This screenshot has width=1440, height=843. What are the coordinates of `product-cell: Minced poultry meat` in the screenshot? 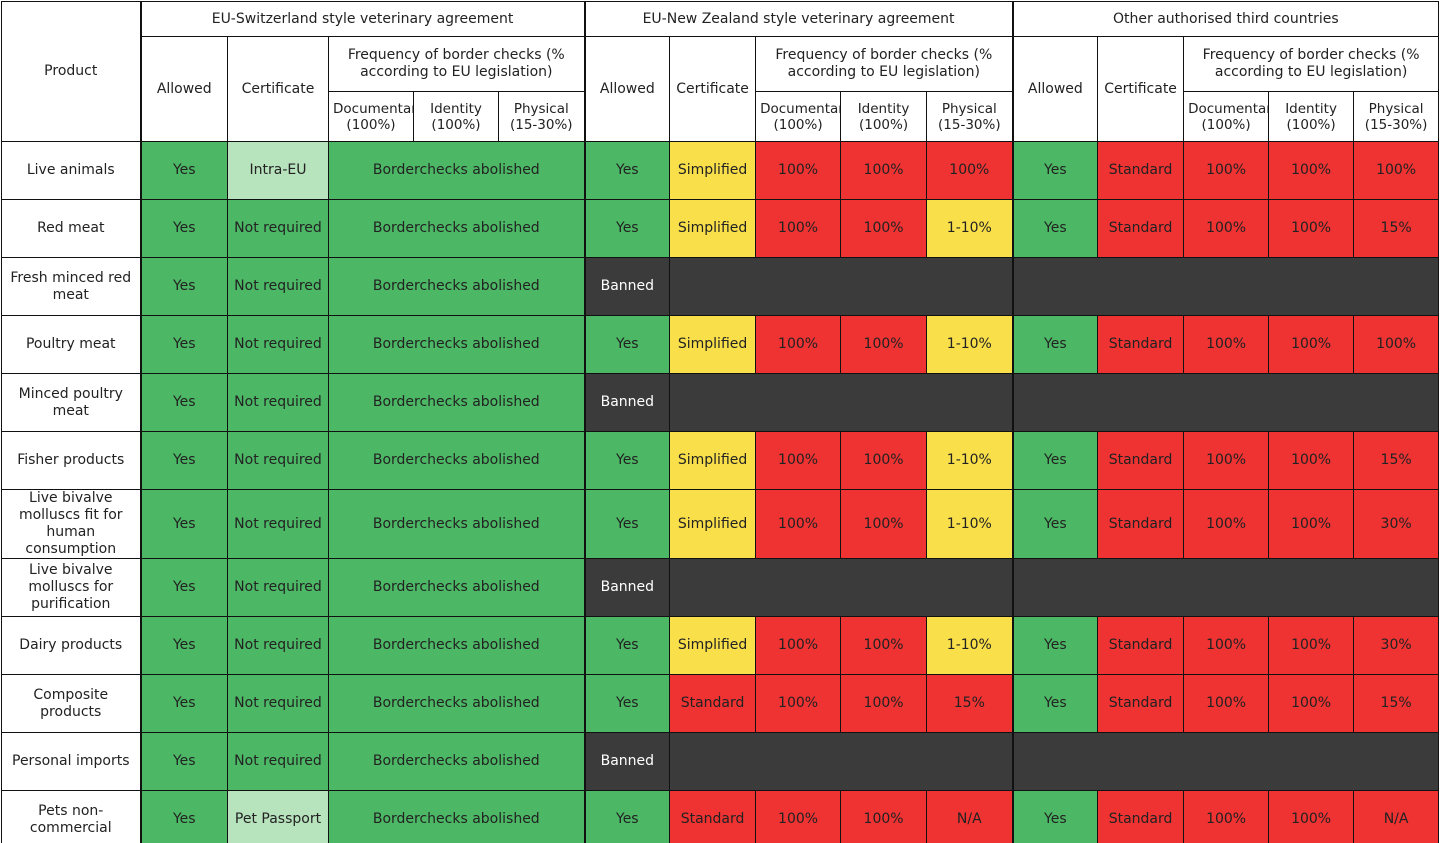 It's located at (71, 402).